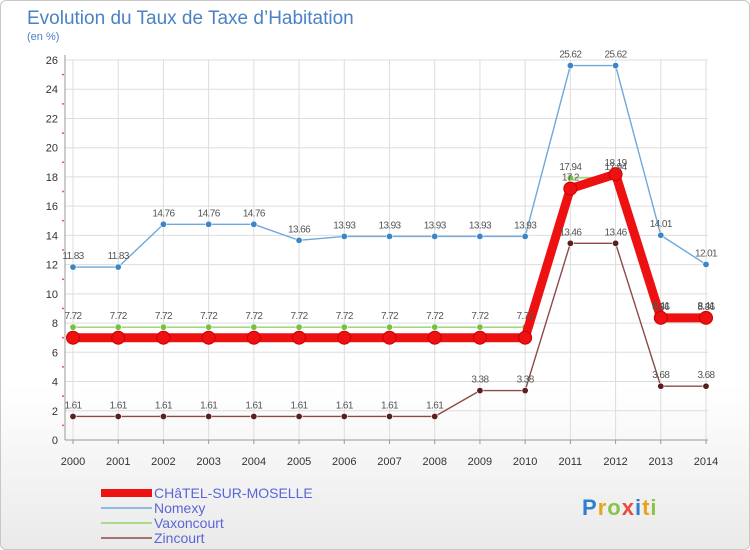 The width and height of the screenshot is (750, 550). What do you see at coordinates (389, 416) in the screenshot?
I see `point-zincourt-2007` at bounding box center [389, 416].